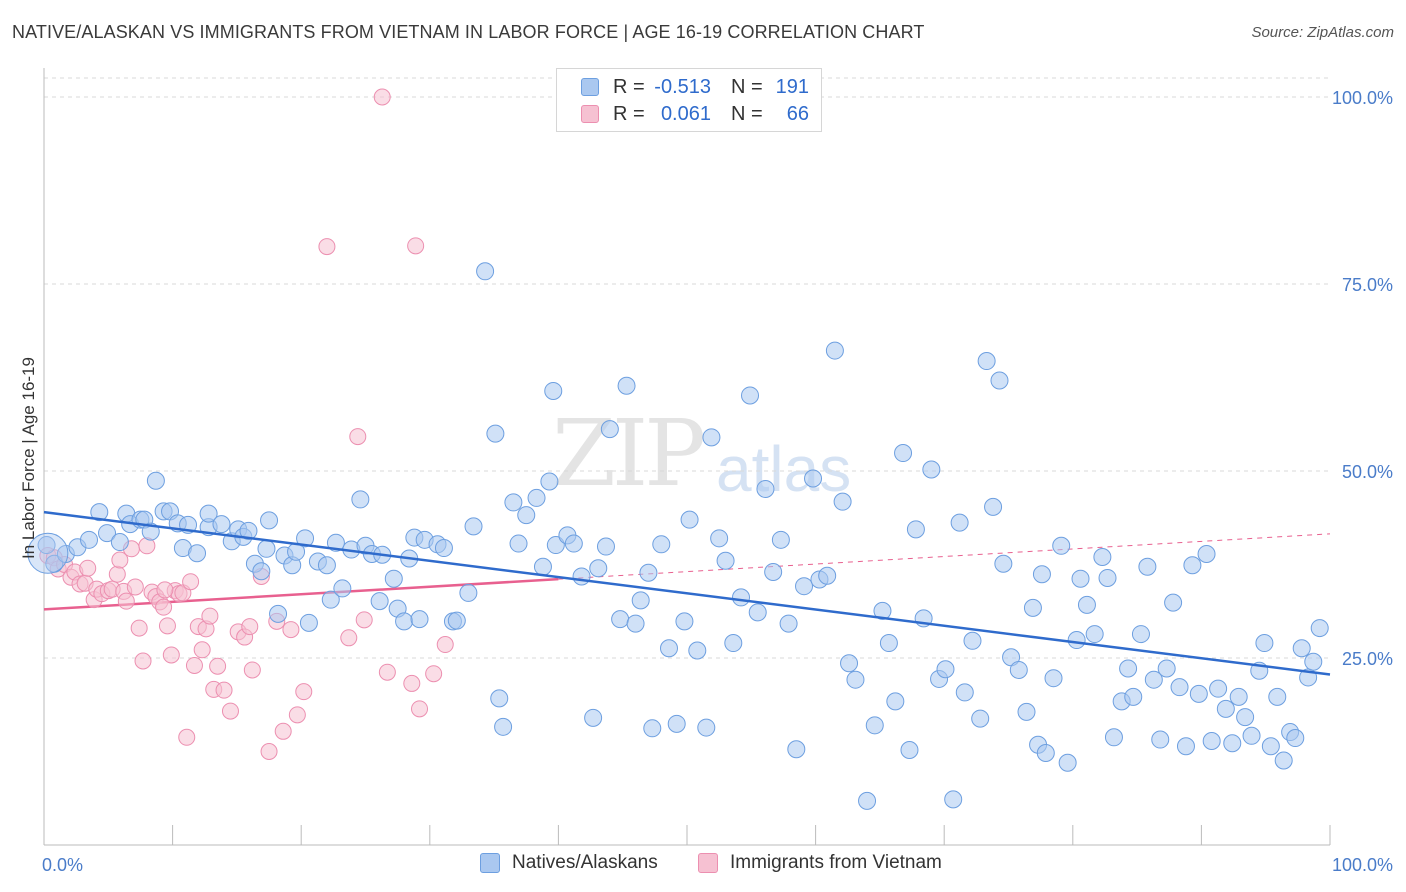 Image resolution: width=1406 pixels, height=892 pixels. Describe the element at coordinates (585, 862) in the screenshot. I see `legend-label-natives: Natives/Alaskans` at that location.